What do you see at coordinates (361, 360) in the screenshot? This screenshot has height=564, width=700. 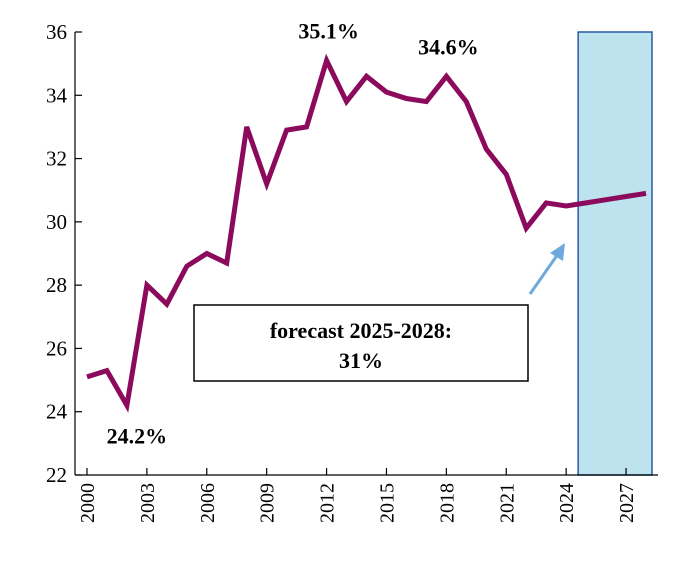 I see `forecast-label-line2: 31%` at bounding box center [361, 360].